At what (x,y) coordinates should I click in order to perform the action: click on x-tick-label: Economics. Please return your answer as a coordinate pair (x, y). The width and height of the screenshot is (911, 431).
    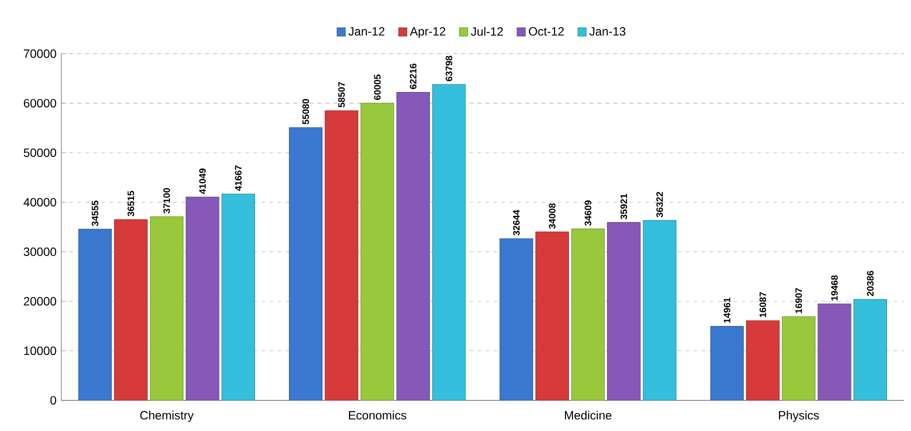
    Looking at the image, I should click on (377, 415).